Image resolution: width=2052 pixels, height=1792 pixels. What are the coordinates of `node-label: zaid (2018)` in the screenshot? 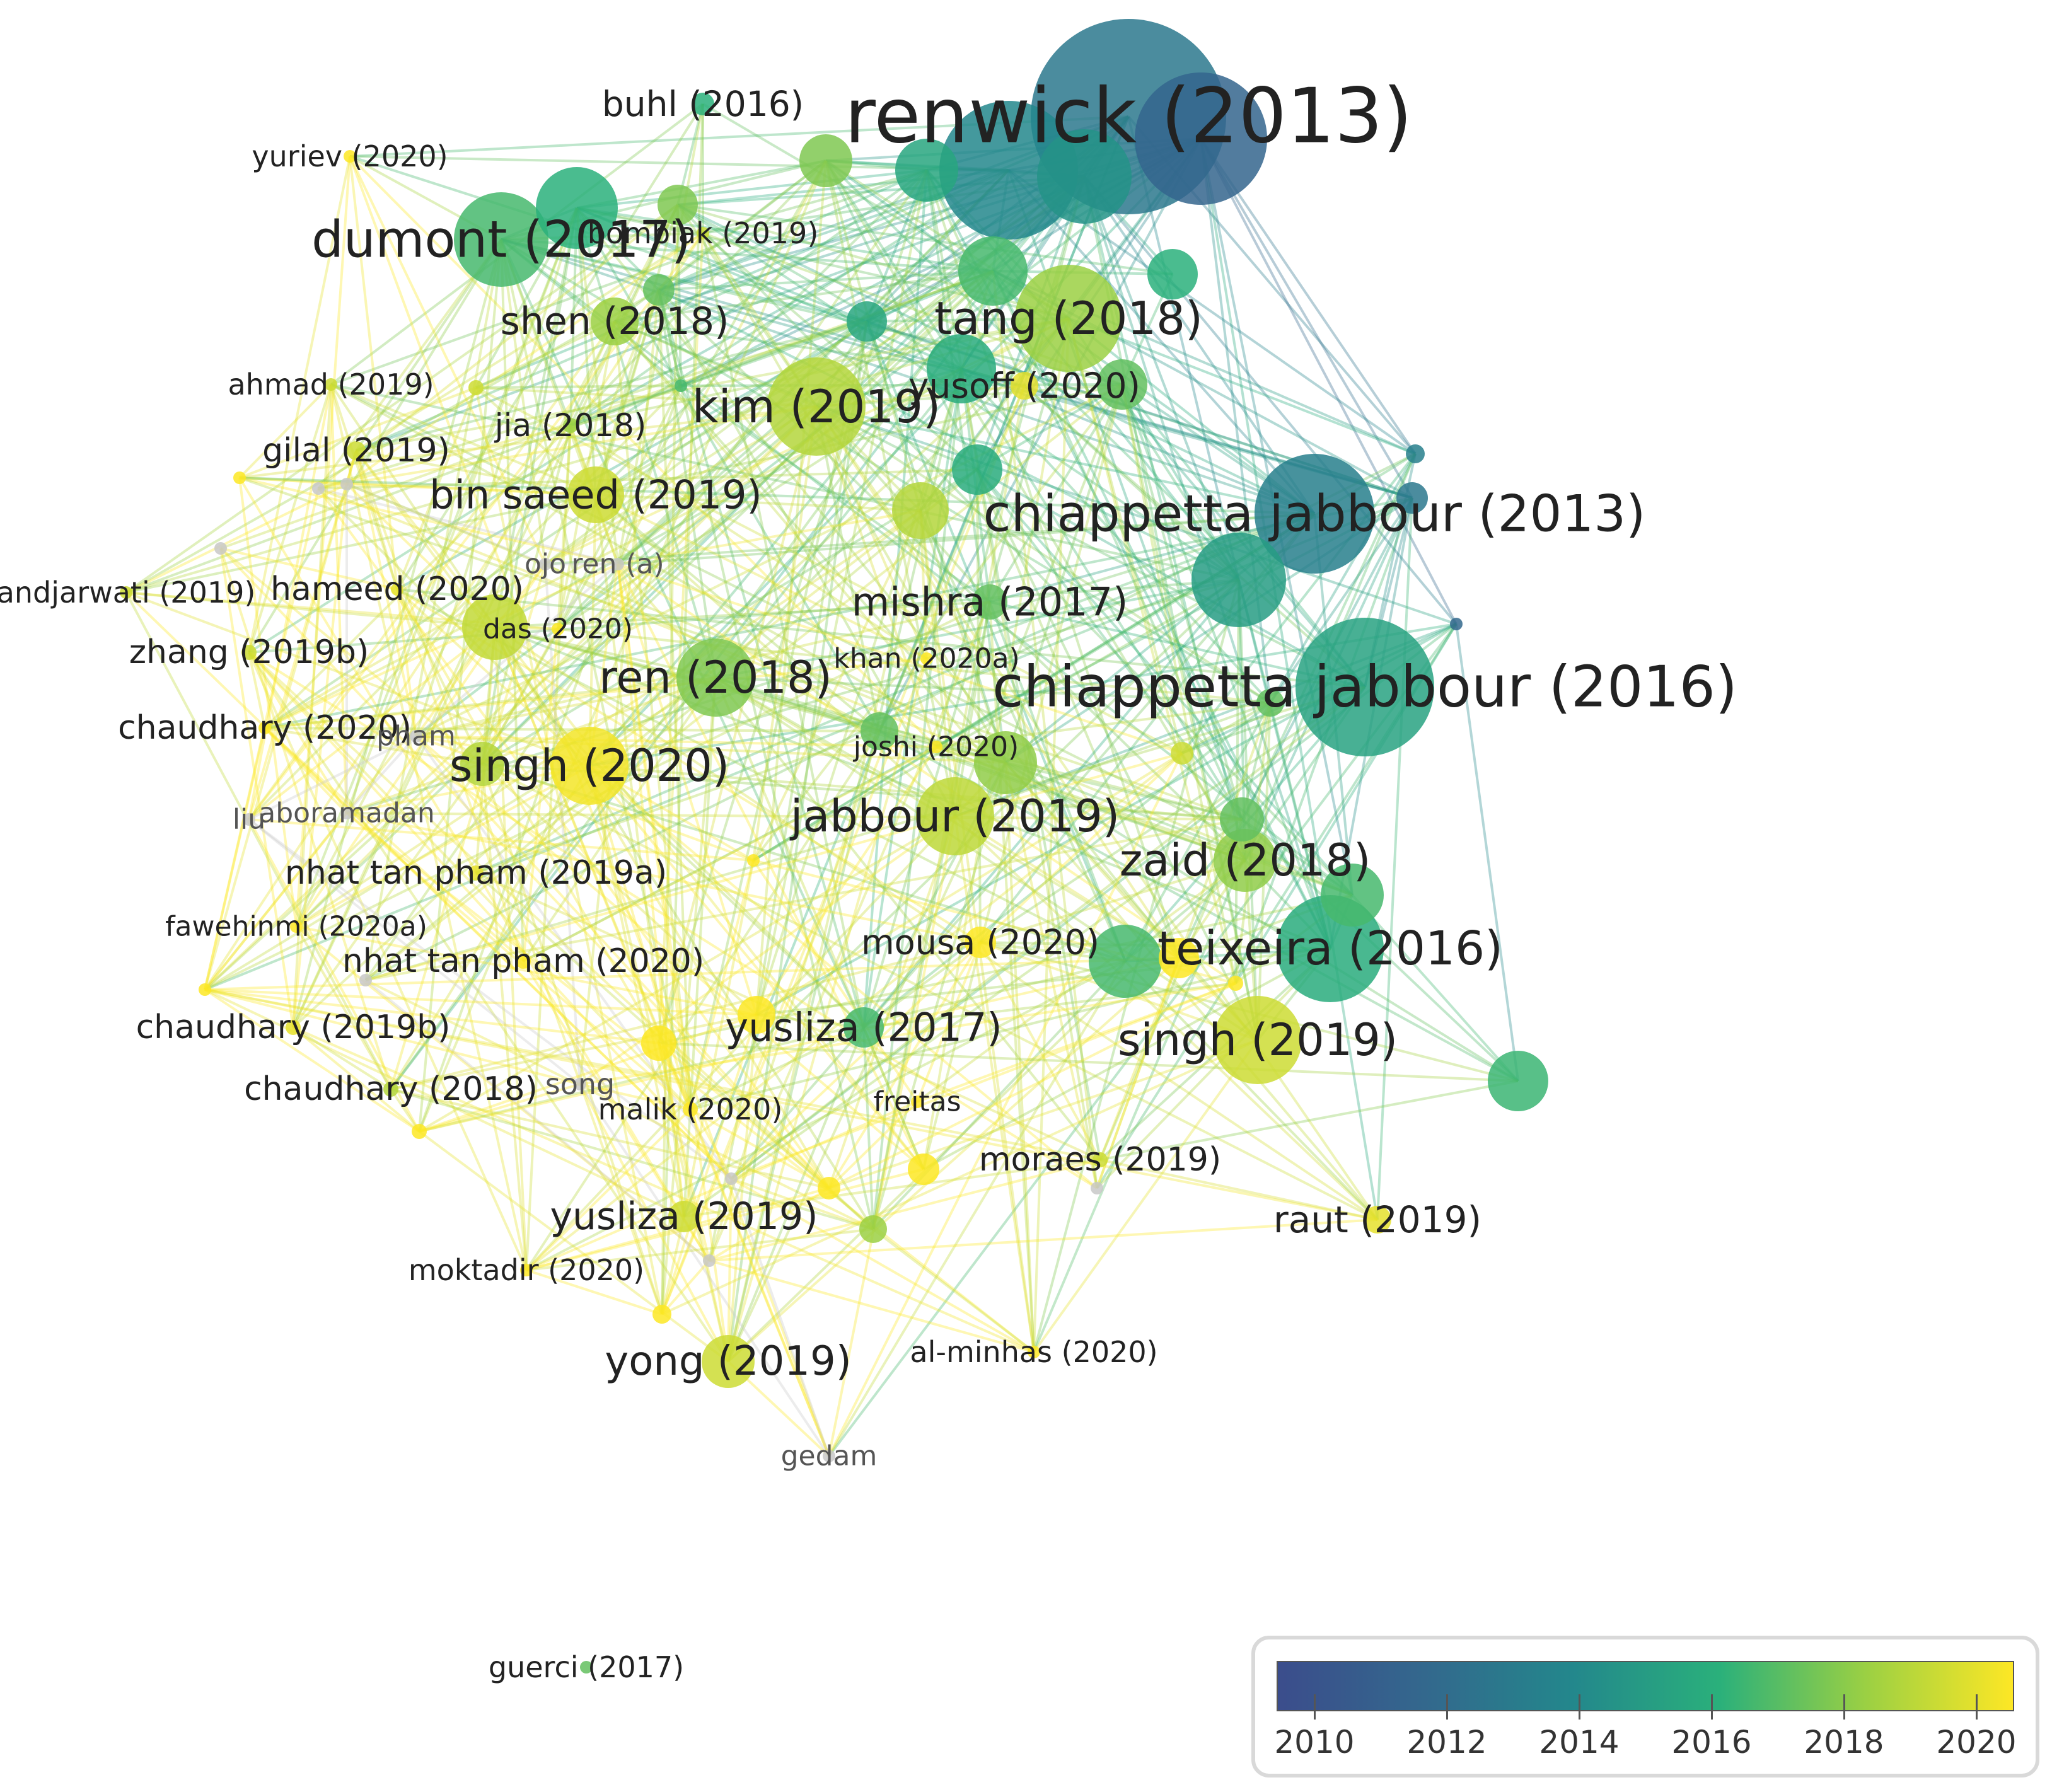 It's located at (1245, 860).